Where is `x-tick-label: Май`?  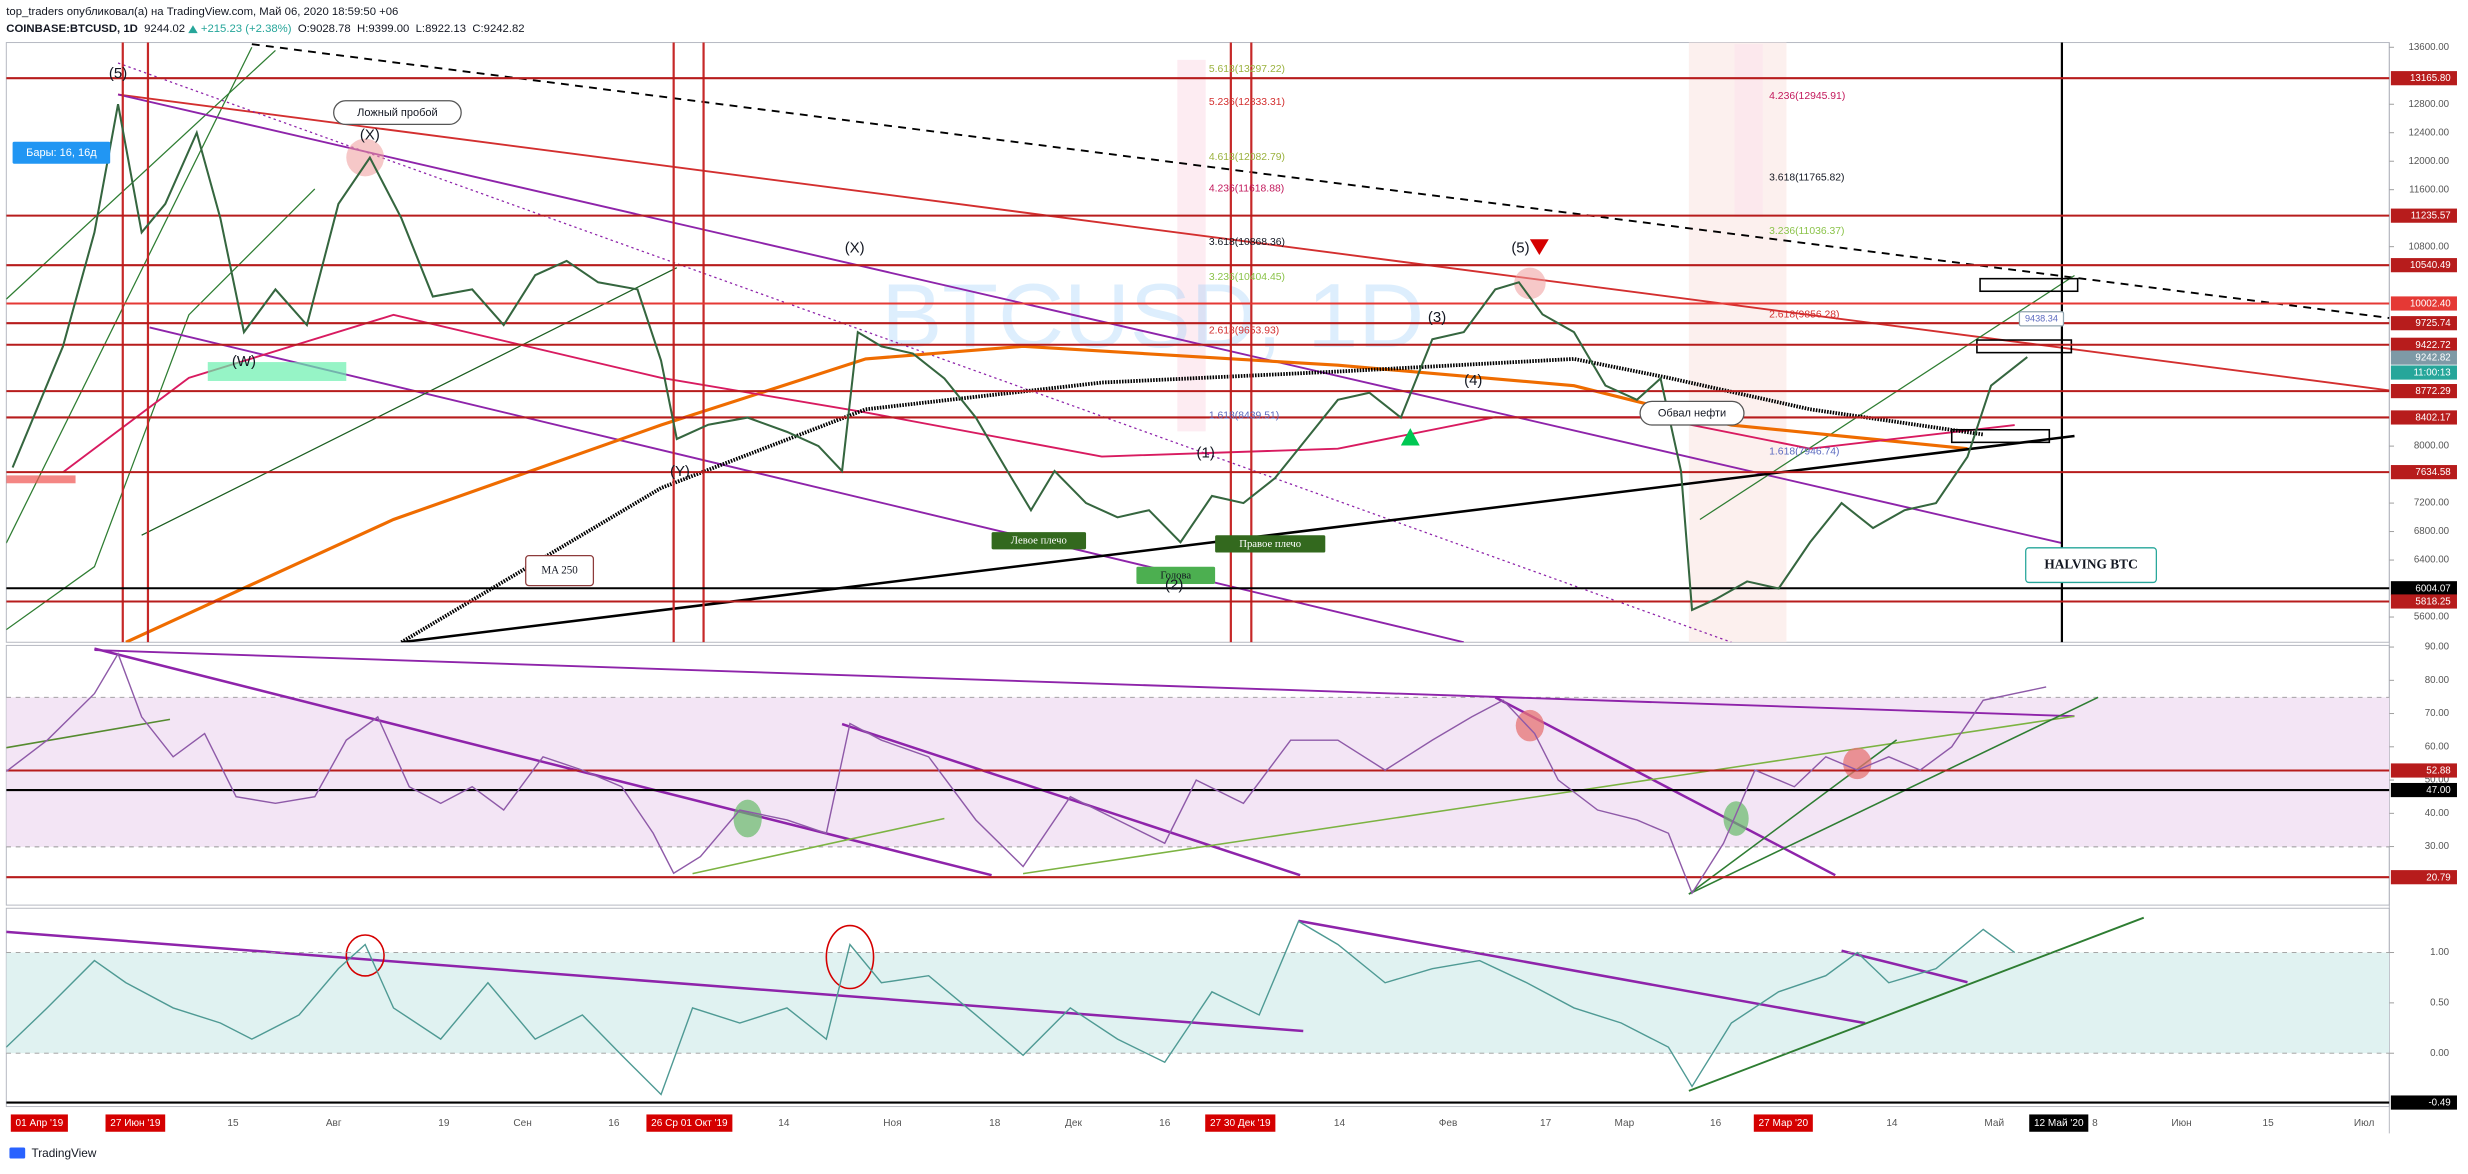
x-tick-label: Май is located at coordinates (1994, 1123).